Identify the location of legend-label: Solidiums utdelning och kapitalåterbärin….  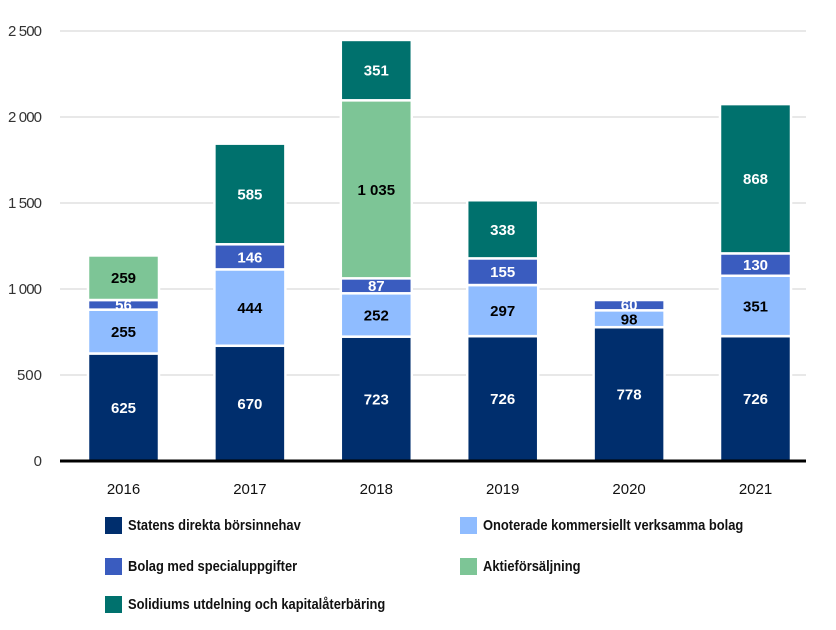
(257, 604).